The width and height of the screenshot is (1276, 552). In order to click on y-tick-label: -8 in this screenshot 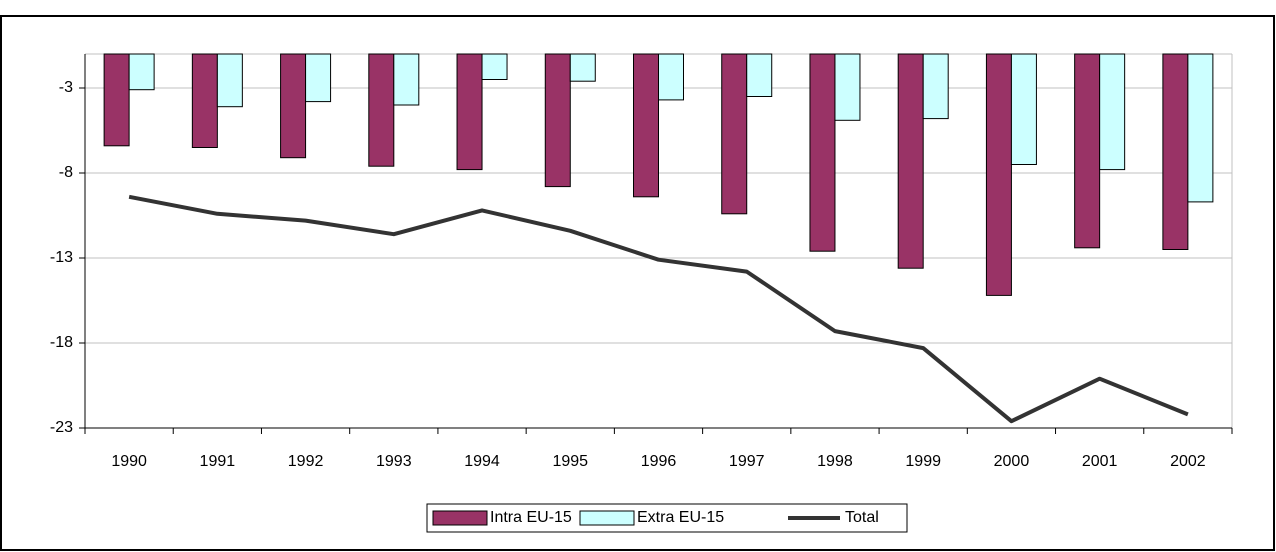, I will do `click(66, 172)`.